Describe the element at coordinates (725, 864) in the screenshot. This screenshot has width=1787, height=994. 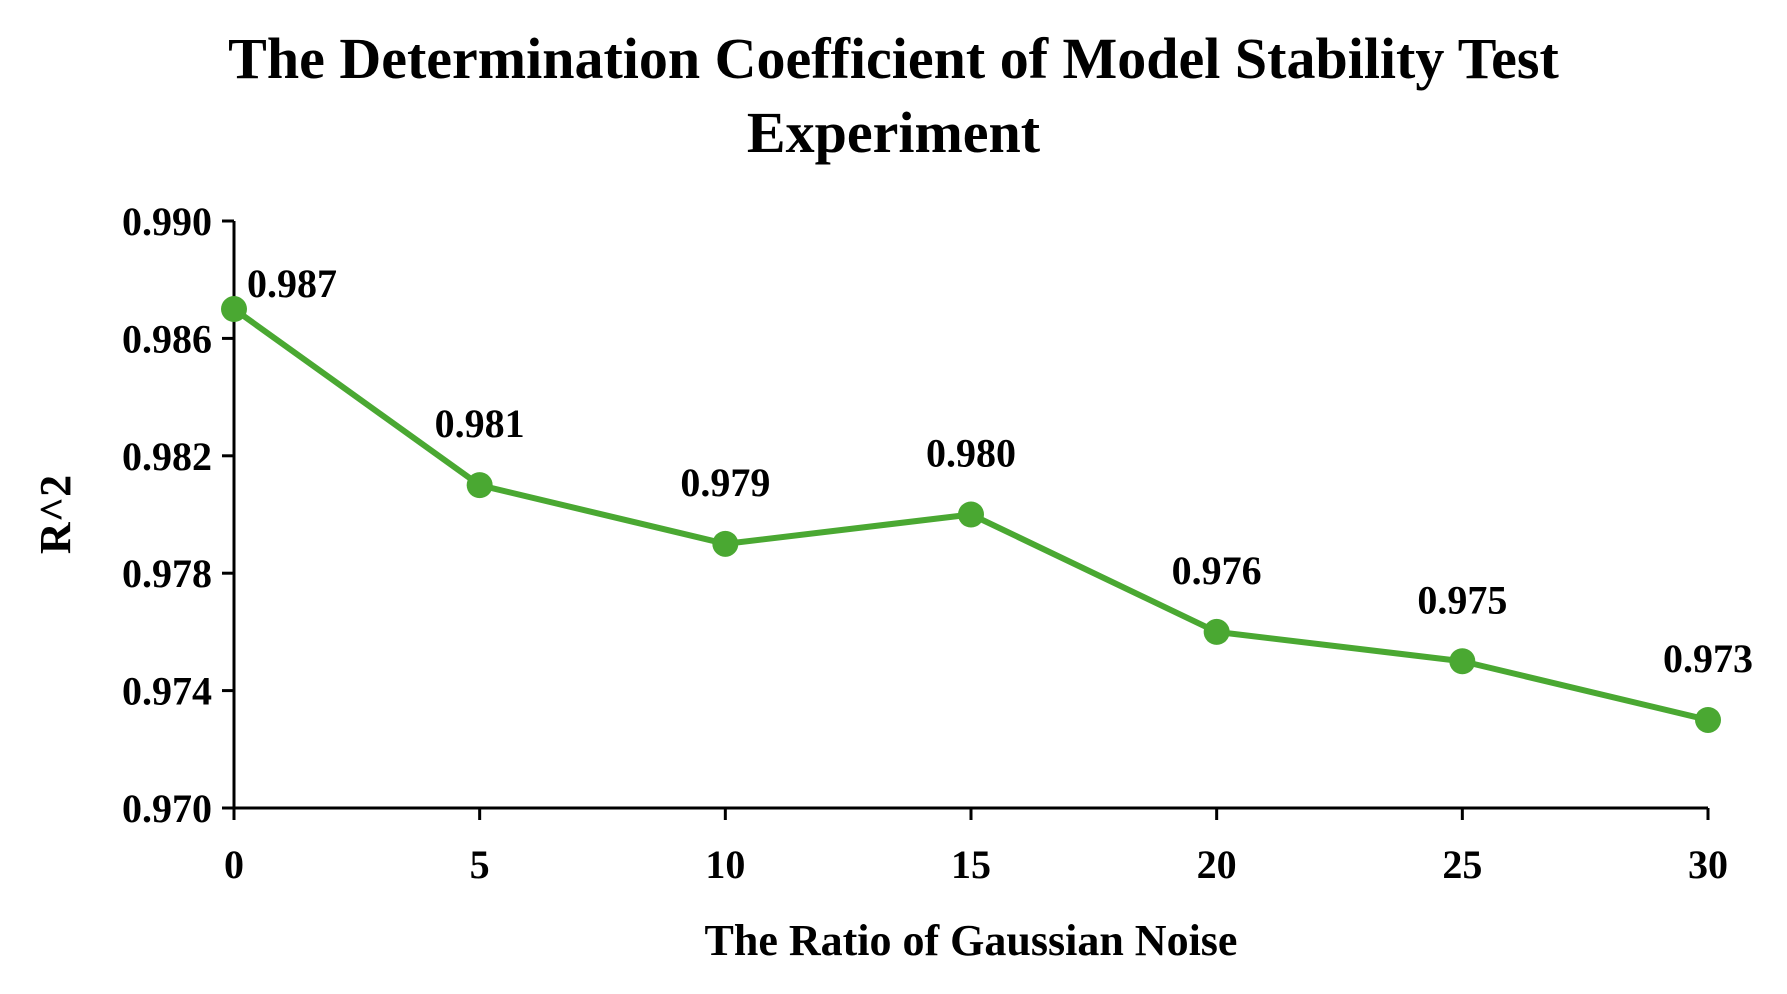
I see `x-tick-label: 10` at that location.